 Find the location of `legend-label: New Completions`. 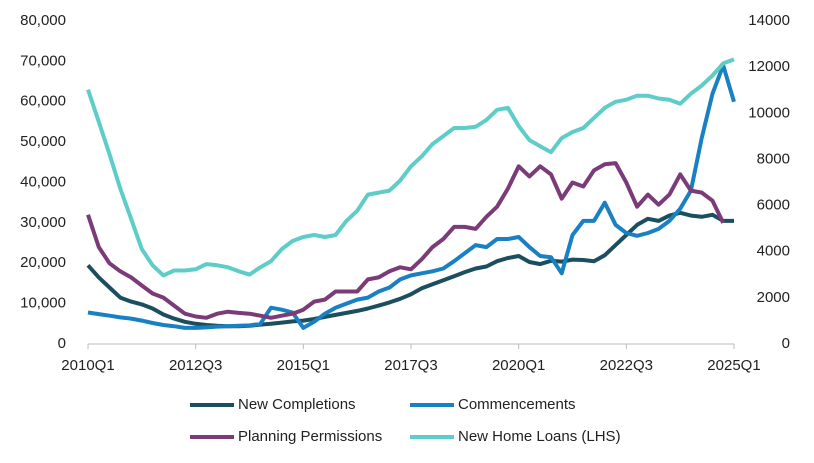

legend-label: New Completions is located at coordinates (297, 404).